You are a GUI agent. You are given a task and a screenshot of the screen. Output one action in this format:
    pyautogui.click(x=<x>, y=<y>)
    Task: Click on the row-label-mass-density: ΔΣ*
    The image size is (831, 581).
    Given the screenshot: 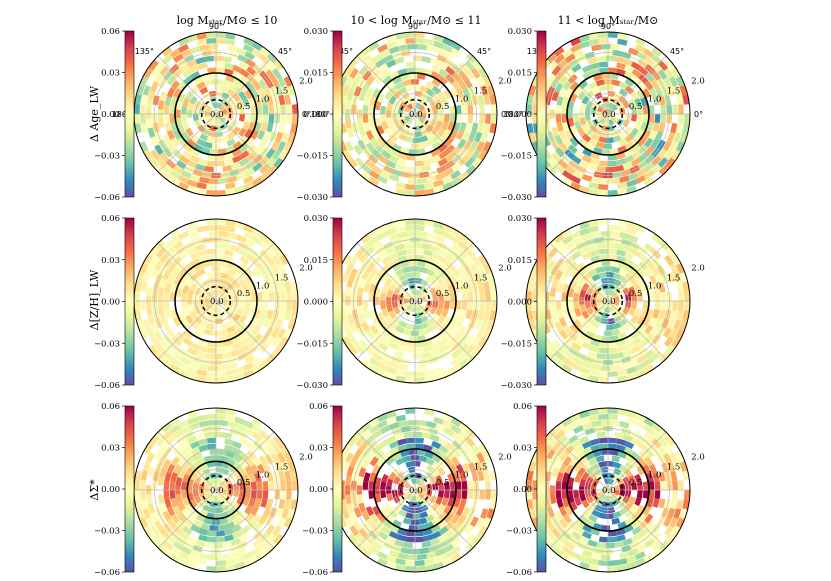 What is the action you would take?
    pyautogui.click(x=94, y=490)
    